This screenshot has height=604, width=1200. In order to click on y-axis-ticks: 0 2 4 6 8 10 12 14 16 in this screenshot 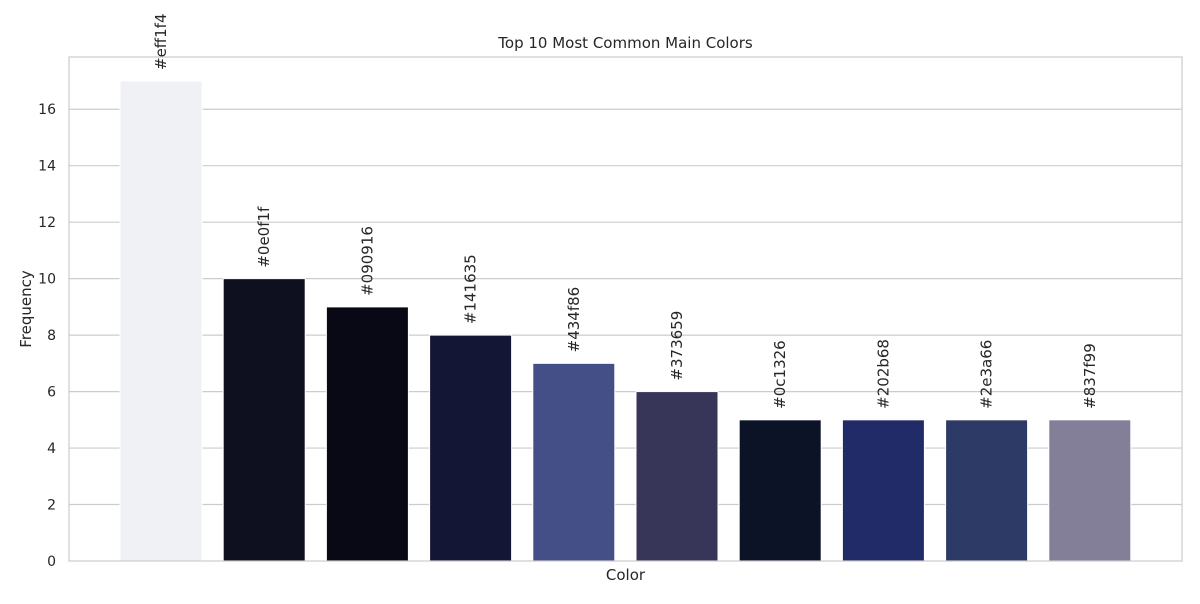, I will do `click(47, 336)`.